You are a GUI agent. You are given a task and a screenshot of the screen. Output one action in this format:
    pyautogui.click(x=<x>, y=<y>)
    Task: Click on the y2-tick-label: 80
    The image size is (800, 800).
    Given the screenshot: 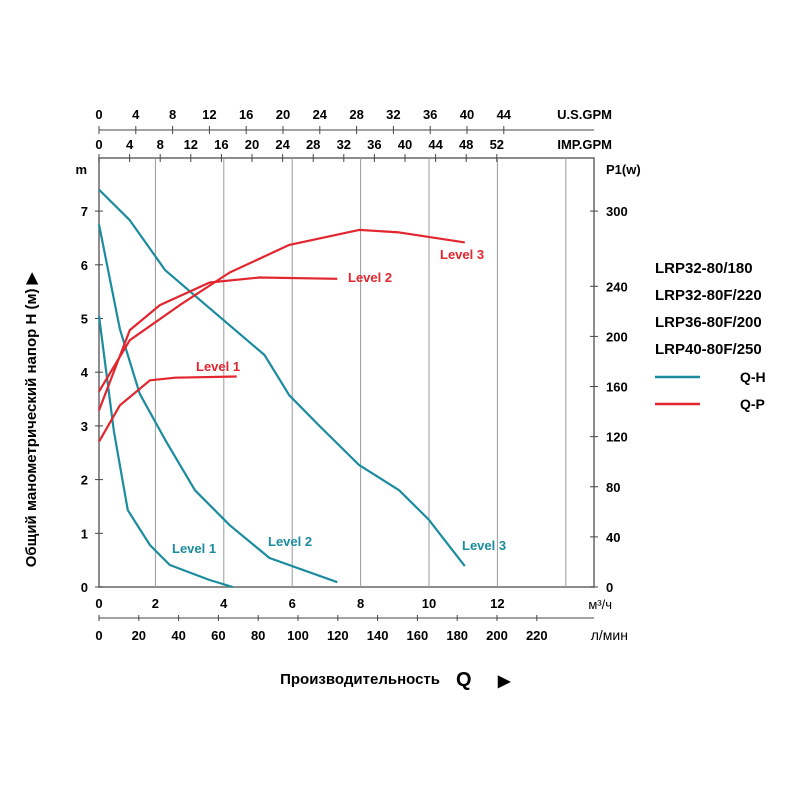 What is the action you would take?
    pyautogui.click(x=613, y=487)
    